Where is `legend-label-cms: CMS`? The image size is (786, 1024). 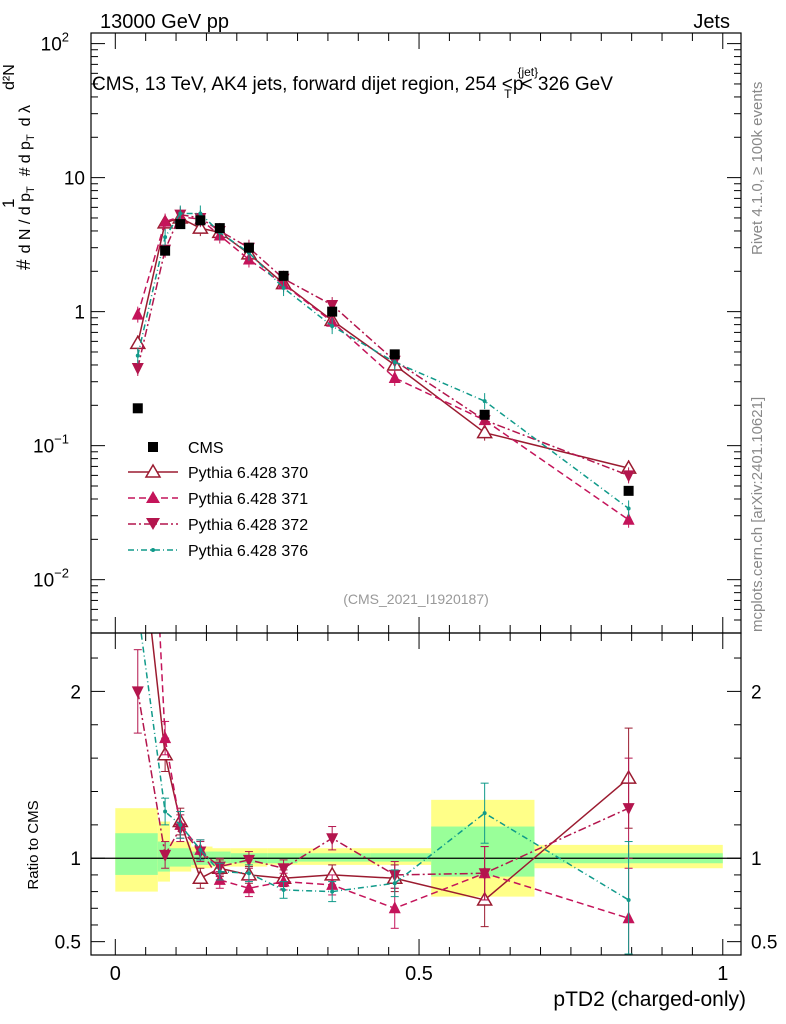
legend-label-cms: CMS is located at coordinates (206, 448).